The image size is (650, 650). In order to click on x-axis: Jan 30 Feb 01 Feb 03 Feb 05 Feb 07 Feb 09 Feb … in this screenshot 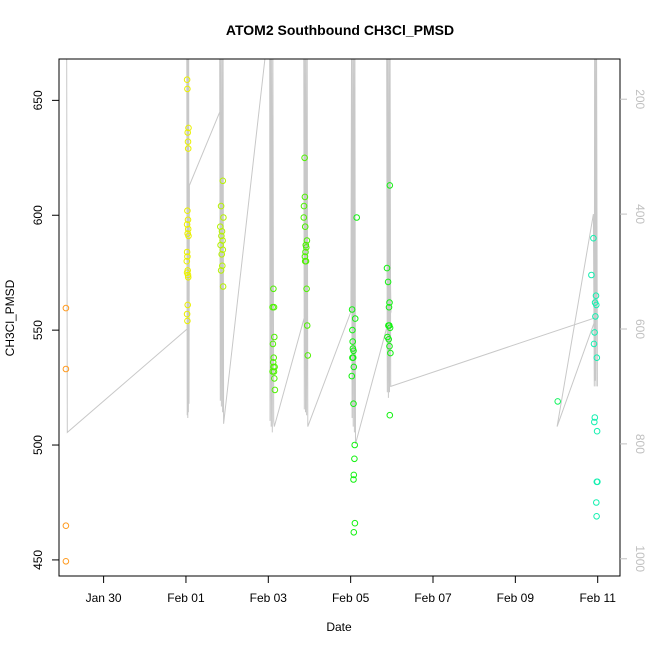, I will do `click(351, 590)`.